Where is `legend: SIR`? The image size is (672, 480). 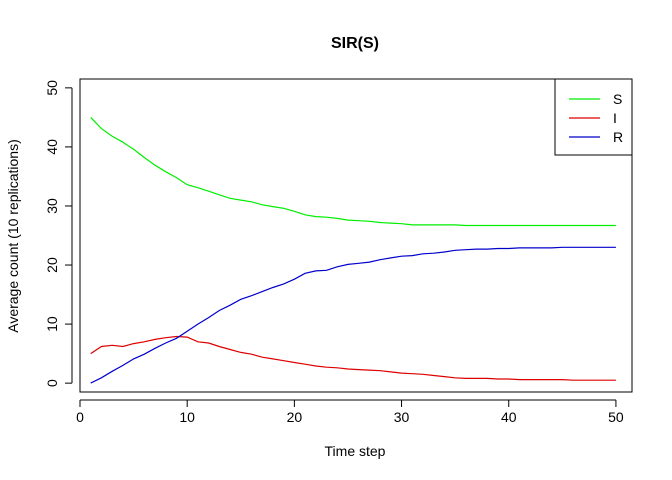
legend: SIR is located at coordinates (593, 117).